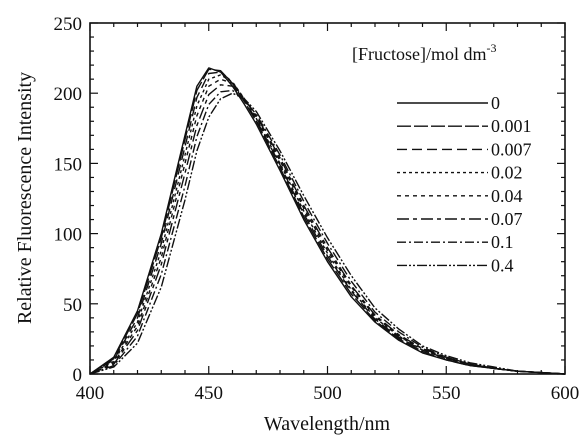 The height and width of the screenshot is (441, 584). I want to click on x-tick-label: 550, so click(446, 393).